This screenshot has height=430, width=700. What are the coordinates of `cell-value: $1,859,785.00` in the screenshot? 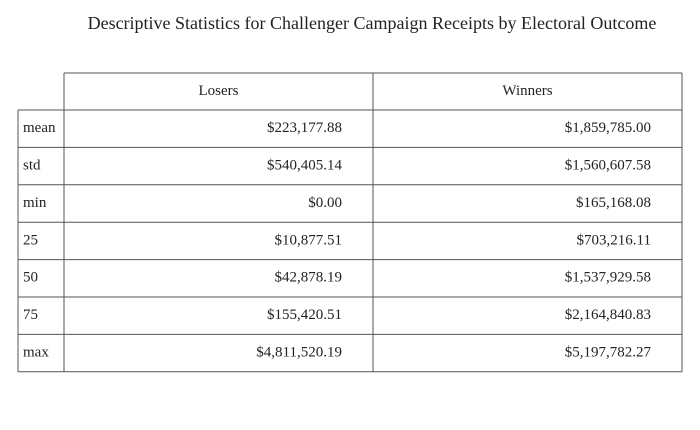 It's located at (608, 128).